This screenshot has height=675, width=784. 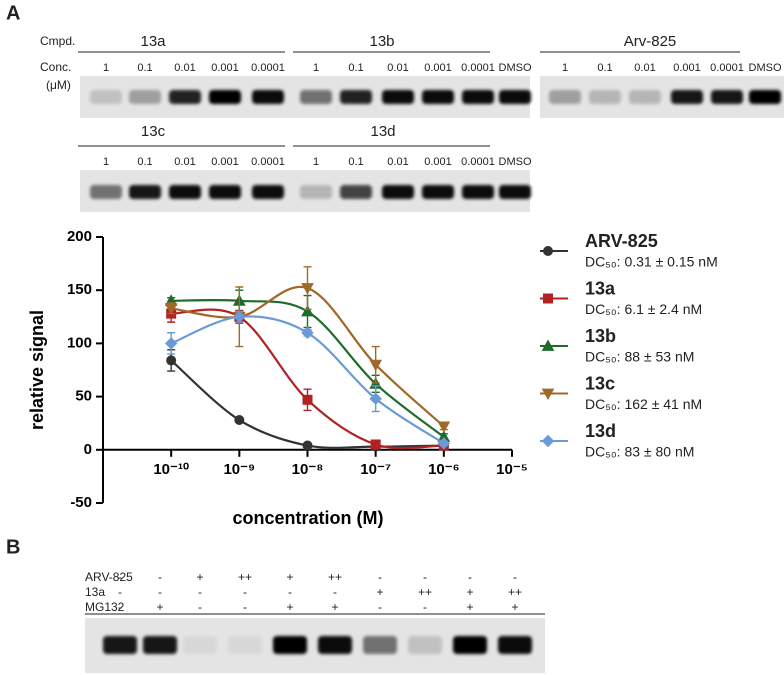 What do you see at coordinates (13, 13) in the screenshot?
I see `panel-label: A` at bounding box center [13, 13].